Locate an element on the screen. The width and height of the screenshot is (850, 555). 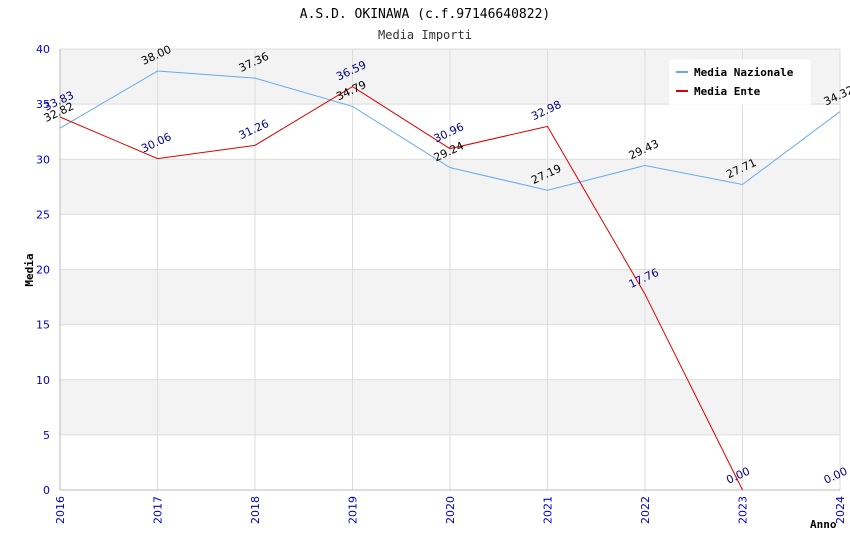
y-tick-label: 30 is located at coordinates (43, 159).